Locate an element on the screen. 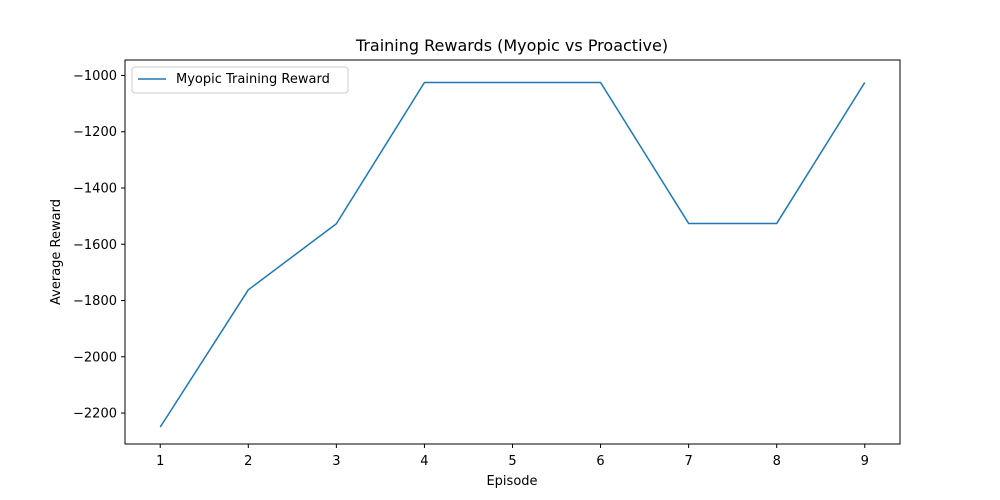  x-tick-label: 6 is located at coordinates (600, 461).